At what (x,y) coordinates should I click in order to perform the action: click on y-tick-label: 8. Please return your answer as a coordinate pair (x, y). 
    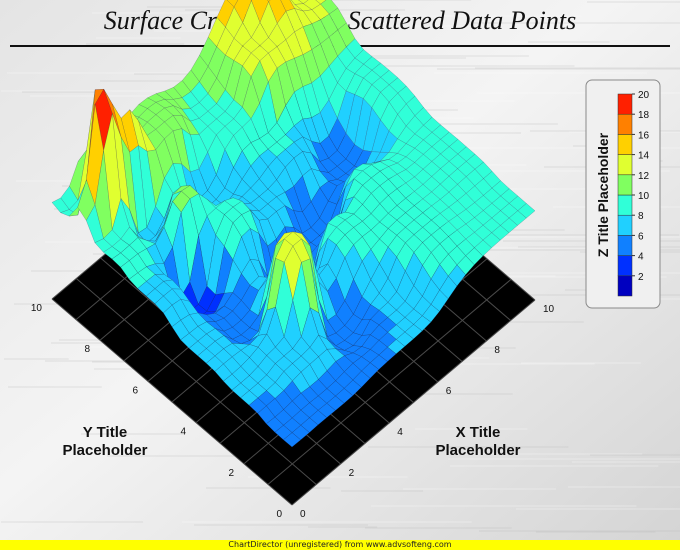
    Looking at the image, I should click on (87, 349).